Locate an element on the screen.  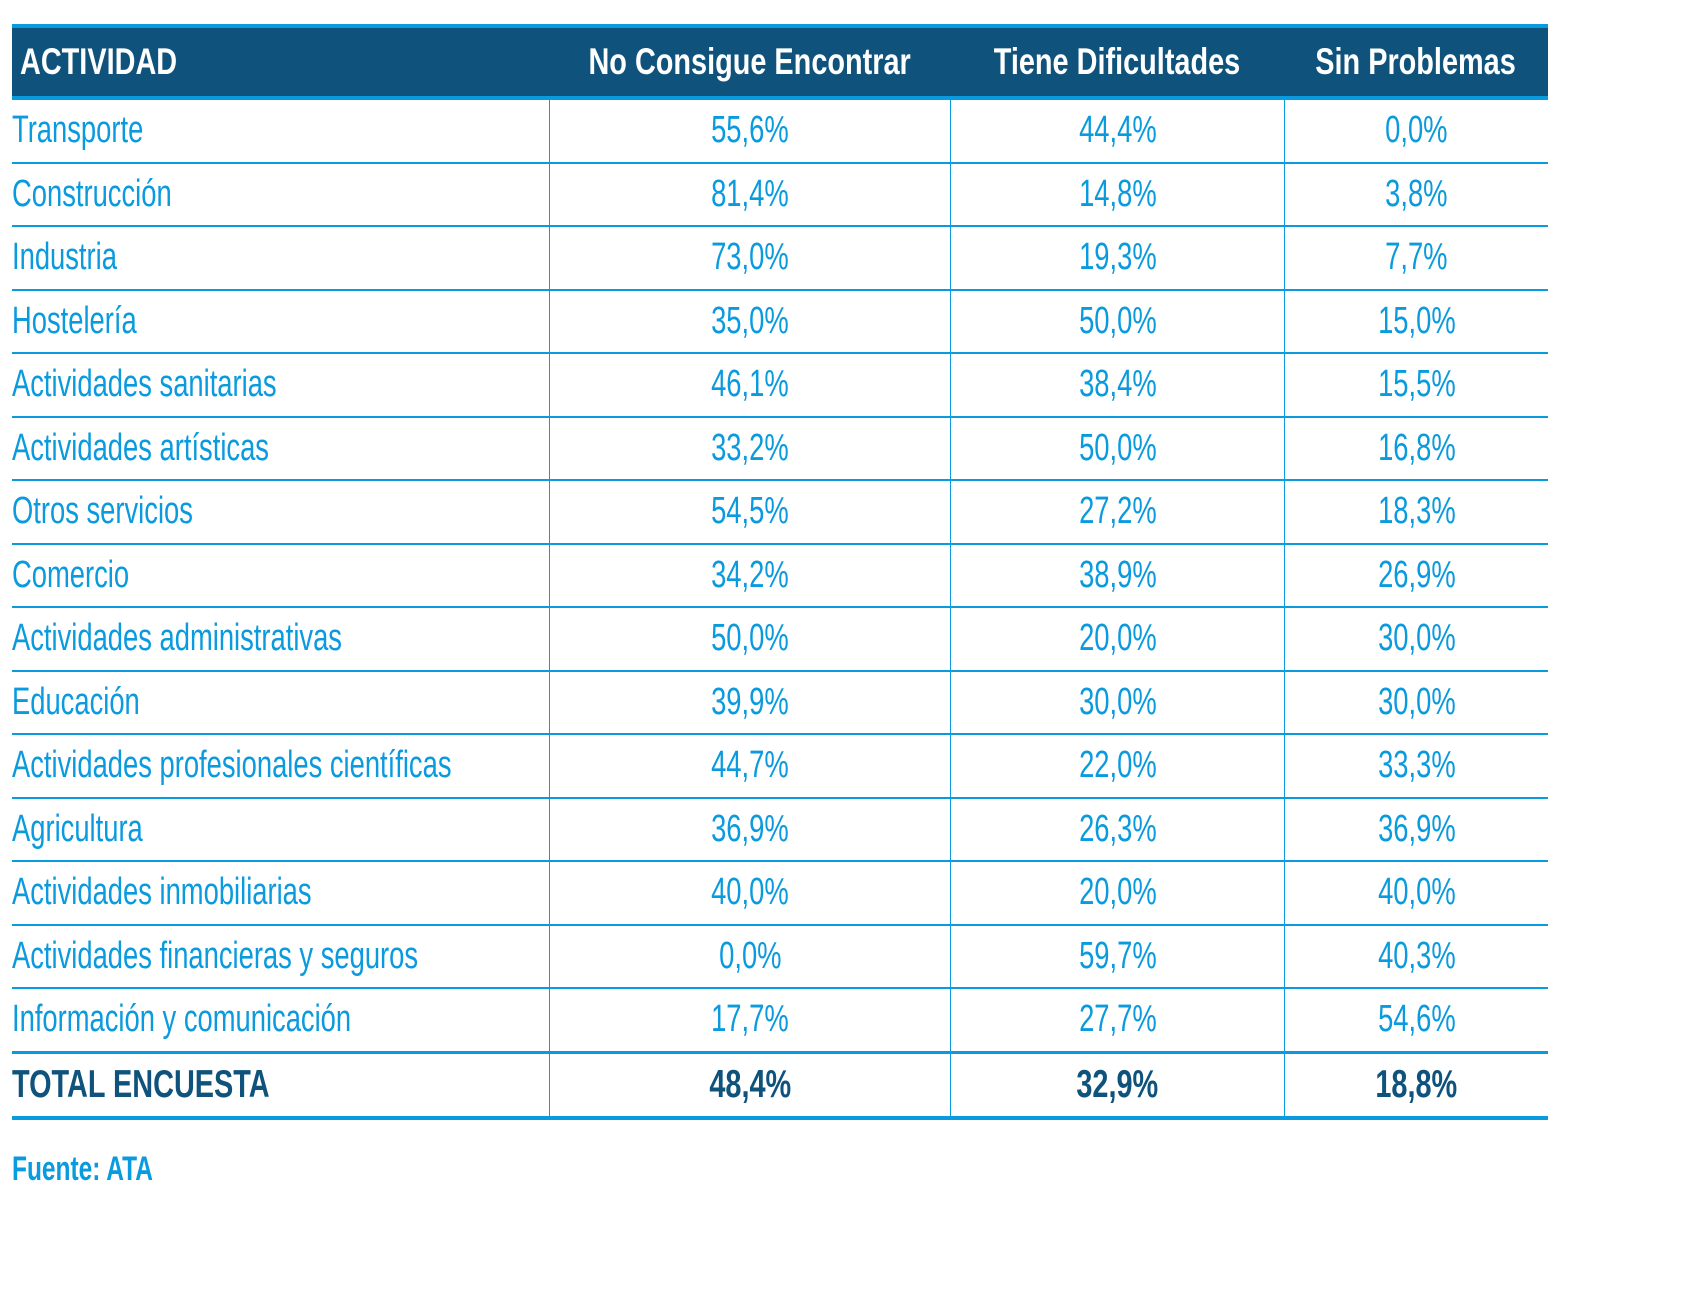
row-dificultades: 14,8% is located at coordinates (1117, 194).